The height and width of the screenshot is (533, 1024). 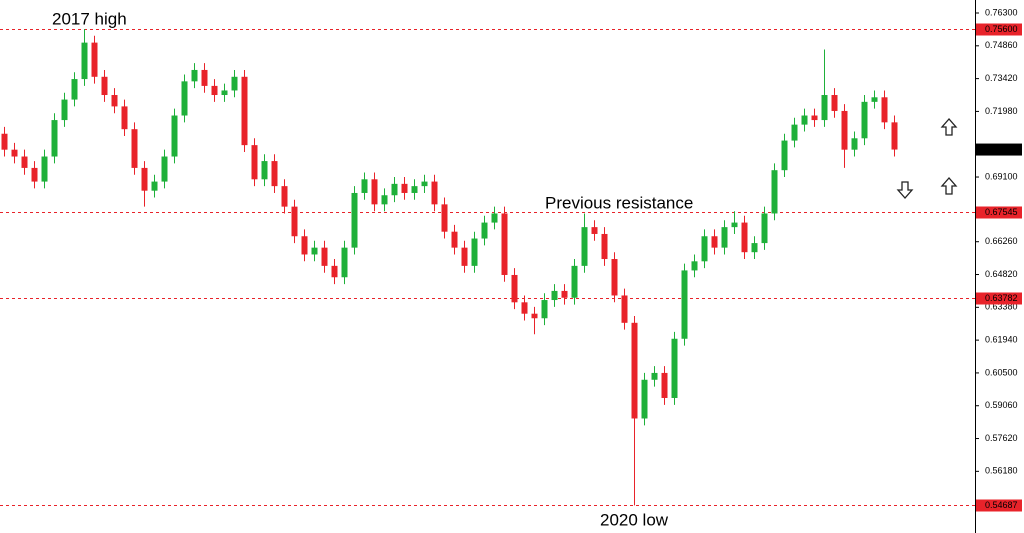 I want to click on arrow-icons, so click(x=927, y=158).